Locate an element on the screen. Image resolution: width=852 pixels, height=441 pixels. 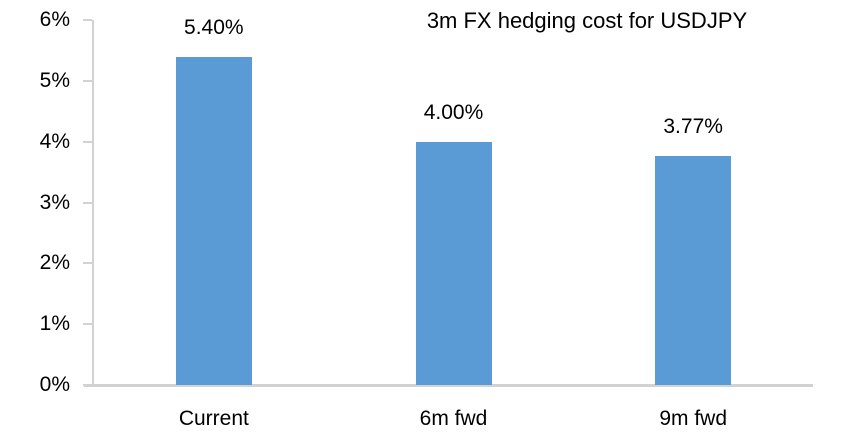
x-axis-line is located at coordinates (448, 385).